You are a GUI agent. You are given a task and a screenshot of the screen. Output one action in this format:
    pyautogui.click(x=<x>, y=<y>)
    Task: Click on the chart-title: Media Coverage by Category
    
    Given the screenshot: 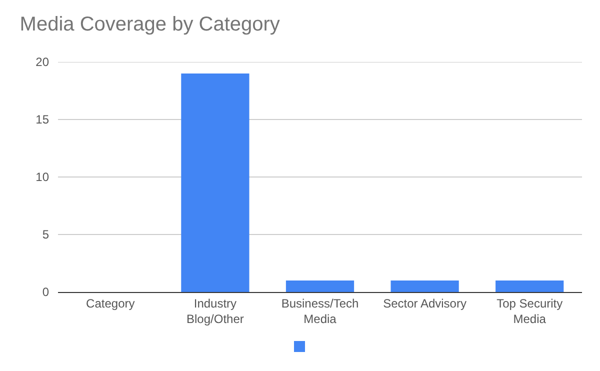 What is the action you would take?
    pyautogui.click(x=150, y=25)
    